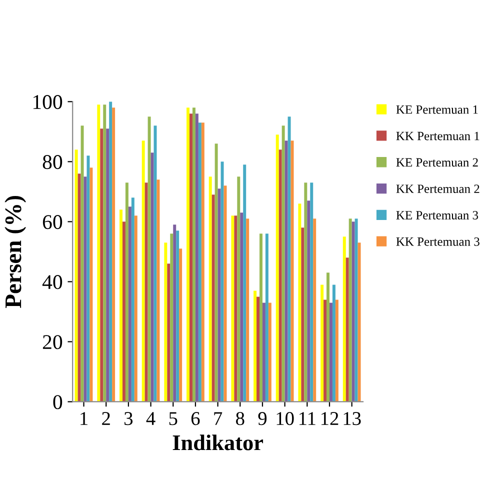 The width and height of the screenshot is (484, 484). Describe the element at coordinates (52, 222) in the screenshot. I see `y-tick-label: 60` at that location.